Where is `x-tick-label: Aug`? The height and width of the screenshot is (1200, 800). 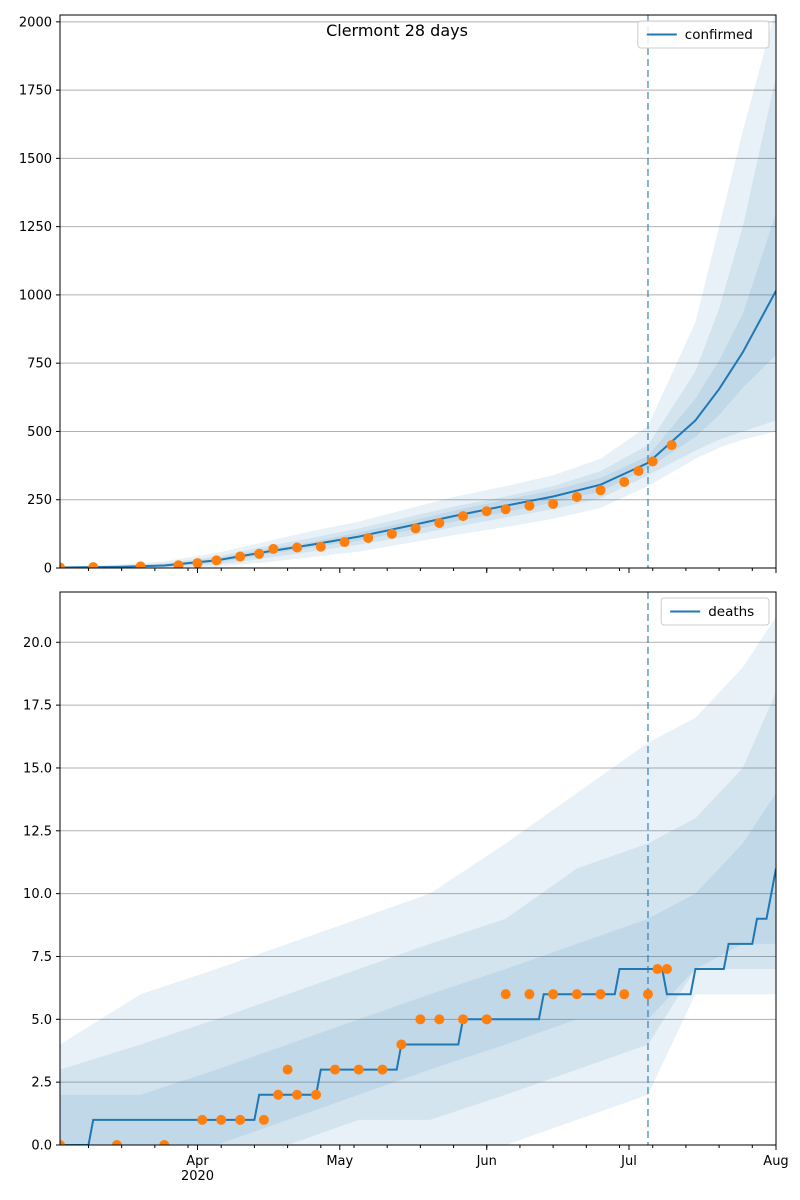
x-tick-label: Aug is located at coordinates (775, 1161).